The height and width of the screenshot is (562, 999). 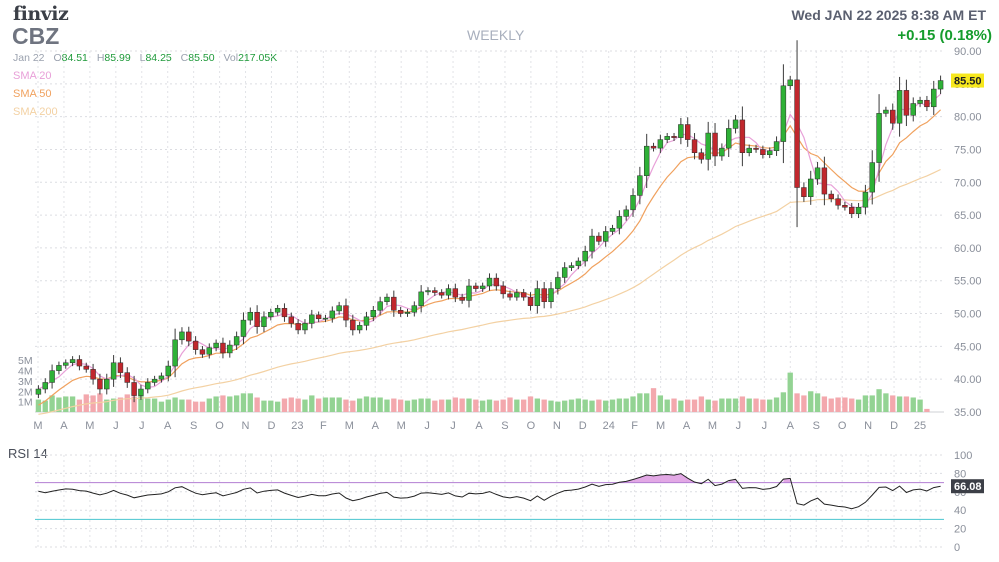 What do you see at coordinates (35, 112) in the screenshot?
I see `sma200-legend: SMA 200` at bounding box center [35, 112].